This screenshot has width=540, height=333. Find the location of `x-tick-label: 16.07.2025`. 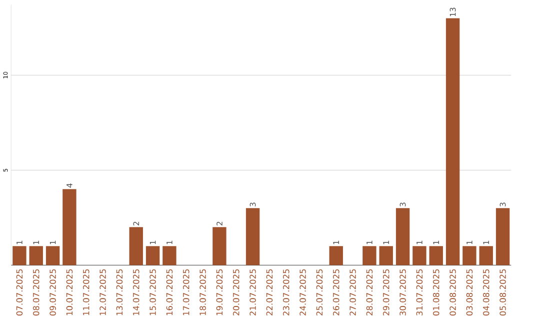

x-tick-label: 16.07.2025 is located at coordinates (169, 293).